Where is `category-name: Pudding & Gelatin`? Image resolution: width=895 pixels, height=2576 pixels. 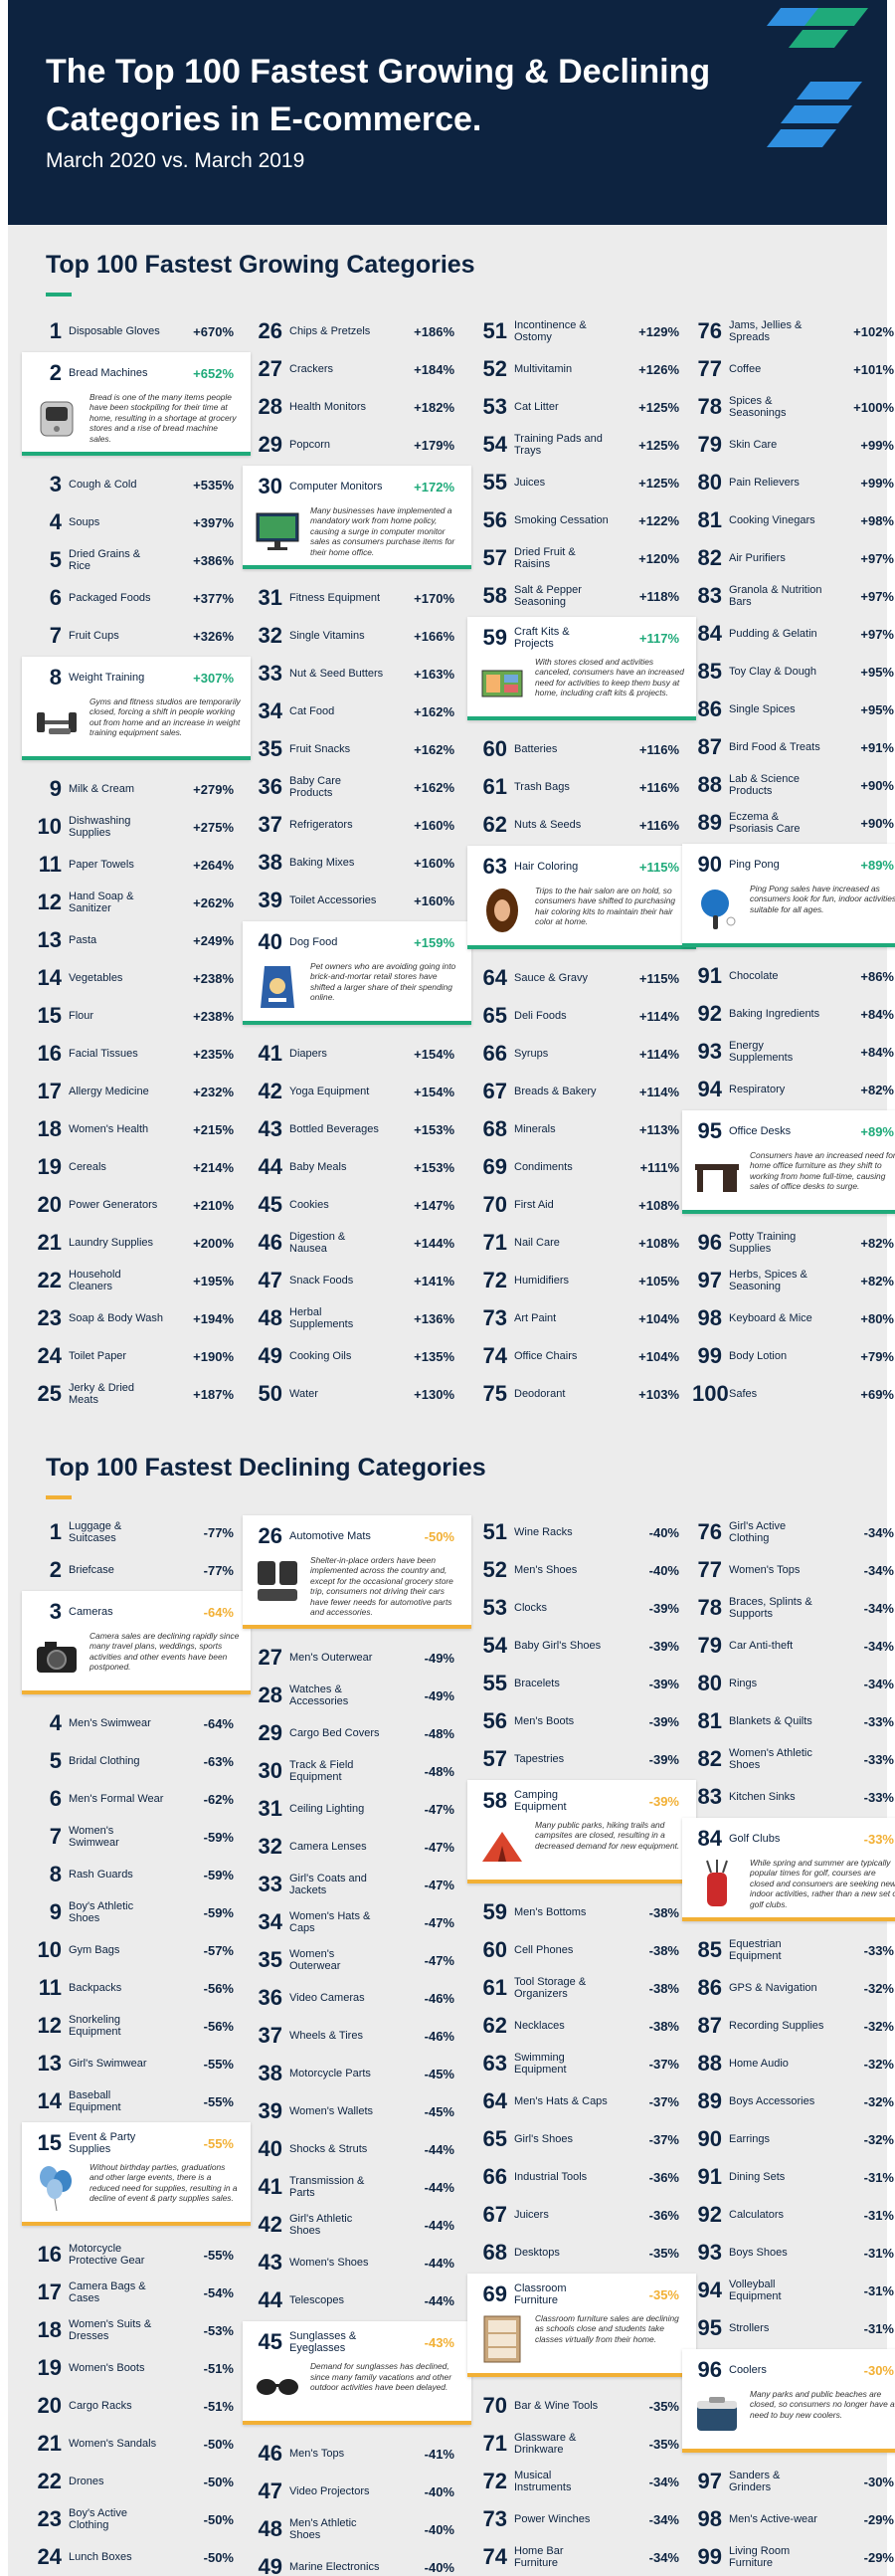 category-name: Pudding & Gelatin is located at coordinates (773, 634).